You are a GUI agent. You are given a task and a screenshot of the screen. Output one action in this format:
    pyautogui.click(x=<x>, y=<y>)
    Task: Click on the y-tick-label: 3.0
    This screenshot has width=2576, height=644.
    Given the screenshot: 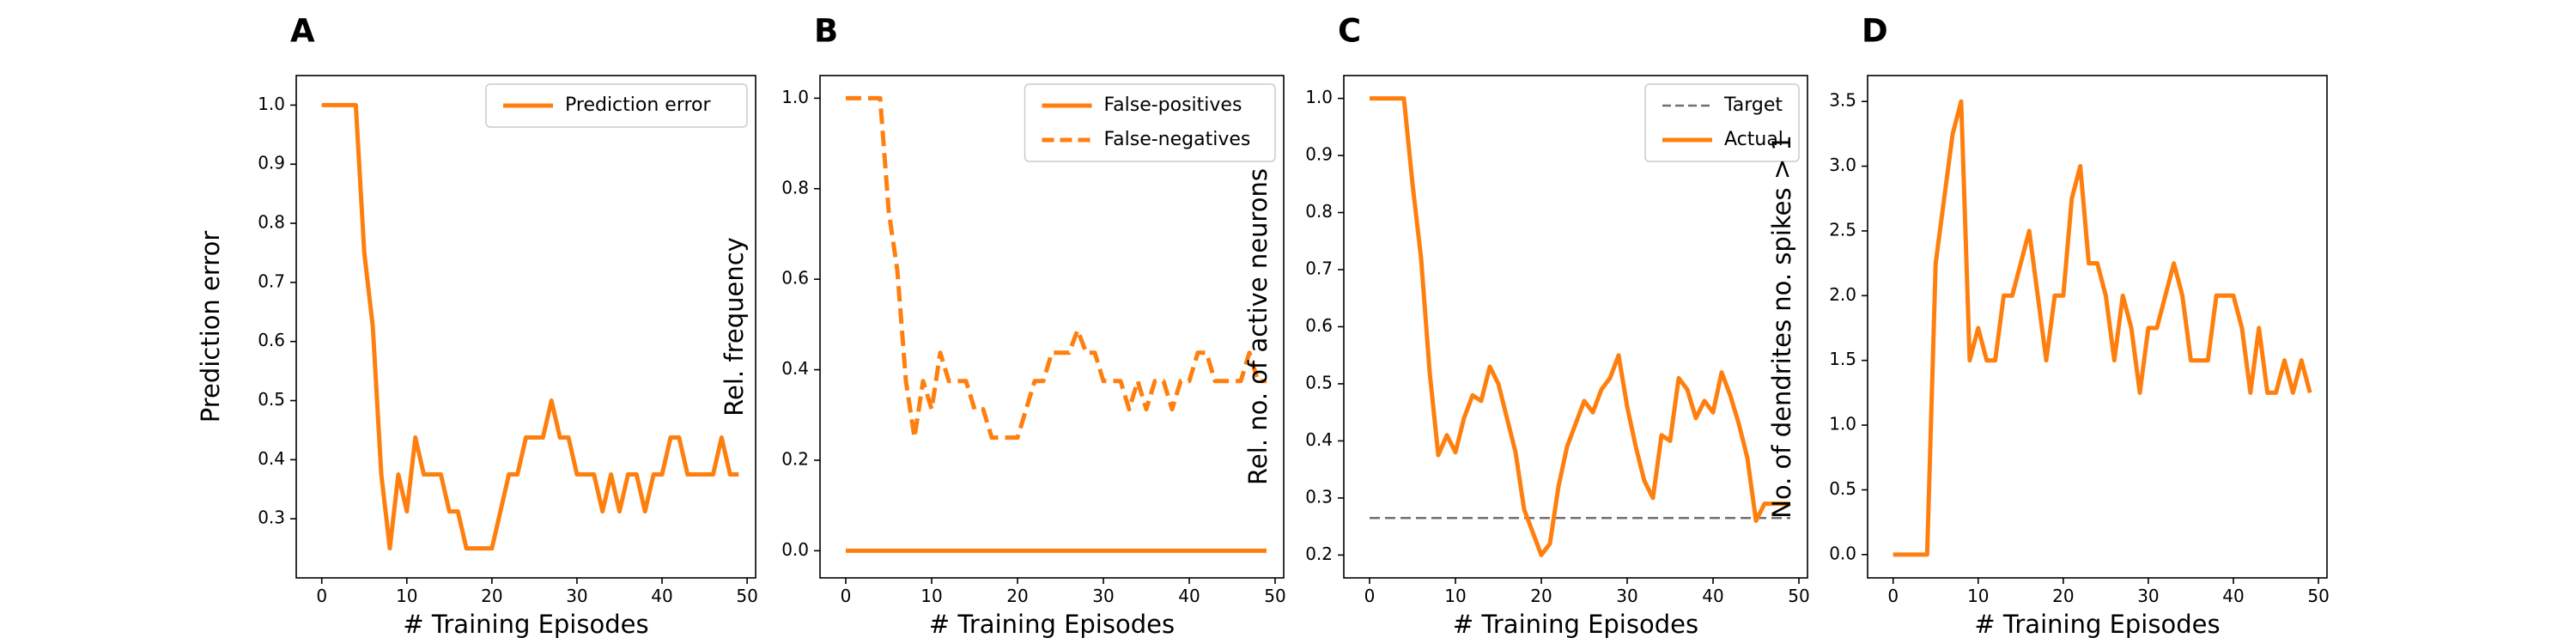 What is the action you would take?
    pyautogui.click(x=1843, y=165)
    